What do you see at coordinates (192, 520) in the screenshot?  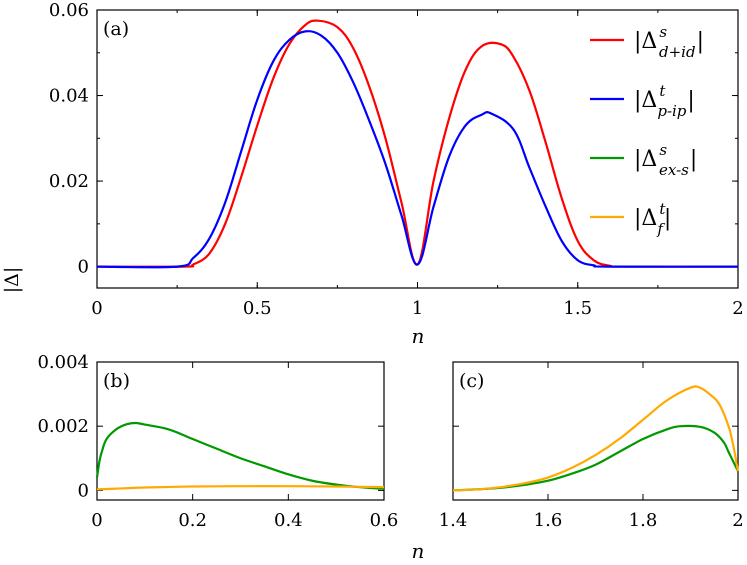 I see `x-tick-label-b: 0.2` at bounding box center [192, 520].